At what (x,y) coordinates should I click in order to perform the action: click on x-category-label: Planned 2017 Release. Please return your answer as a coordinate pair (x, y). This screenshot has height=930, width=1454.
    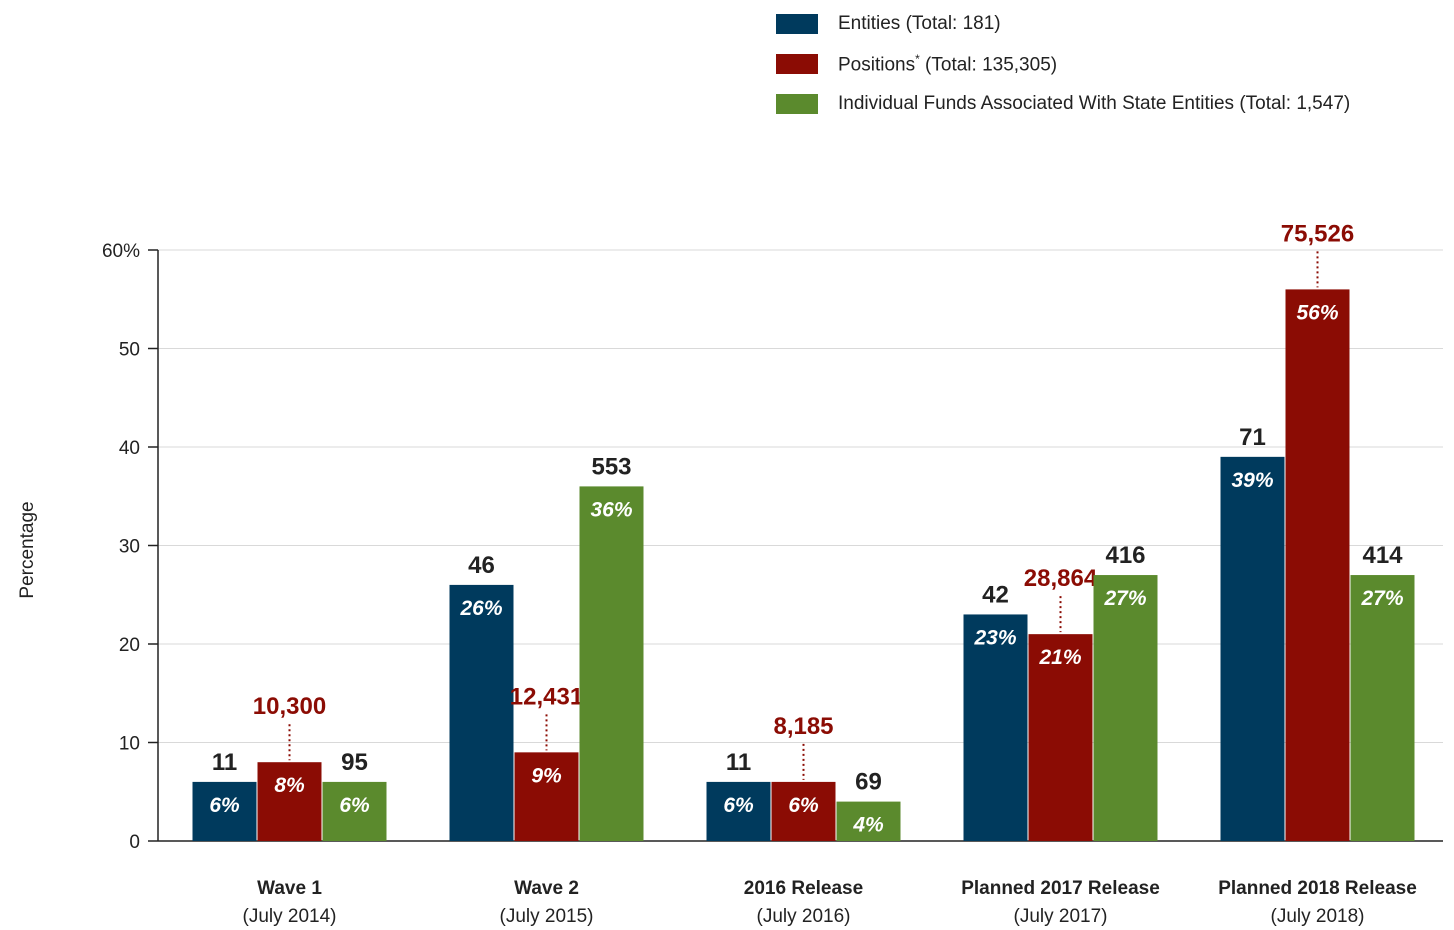
    Looking at the image, I should click on (1060, 888).